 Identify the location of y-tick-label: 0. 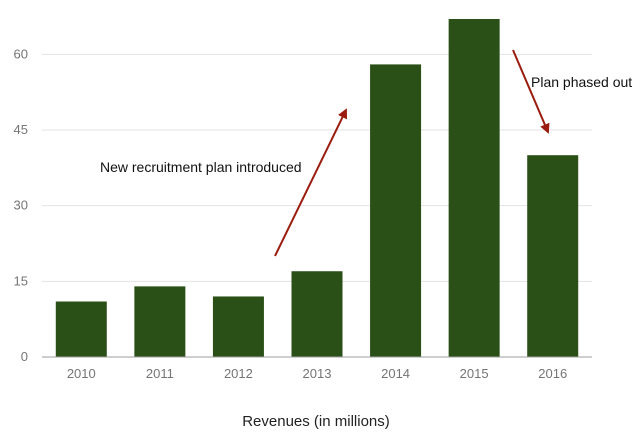
(24, 356).